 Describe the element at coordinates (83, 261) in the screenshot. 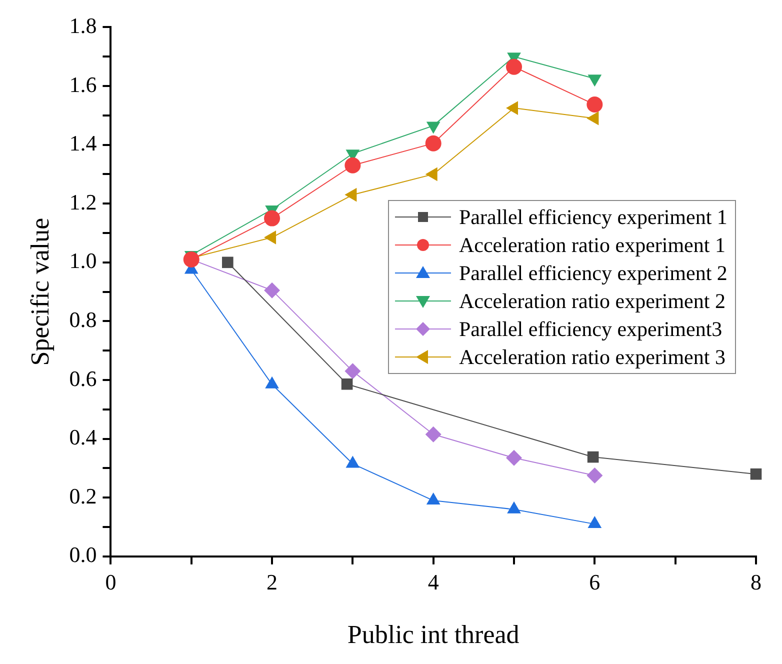

I see `y-tick-label: 1.0` at that location.